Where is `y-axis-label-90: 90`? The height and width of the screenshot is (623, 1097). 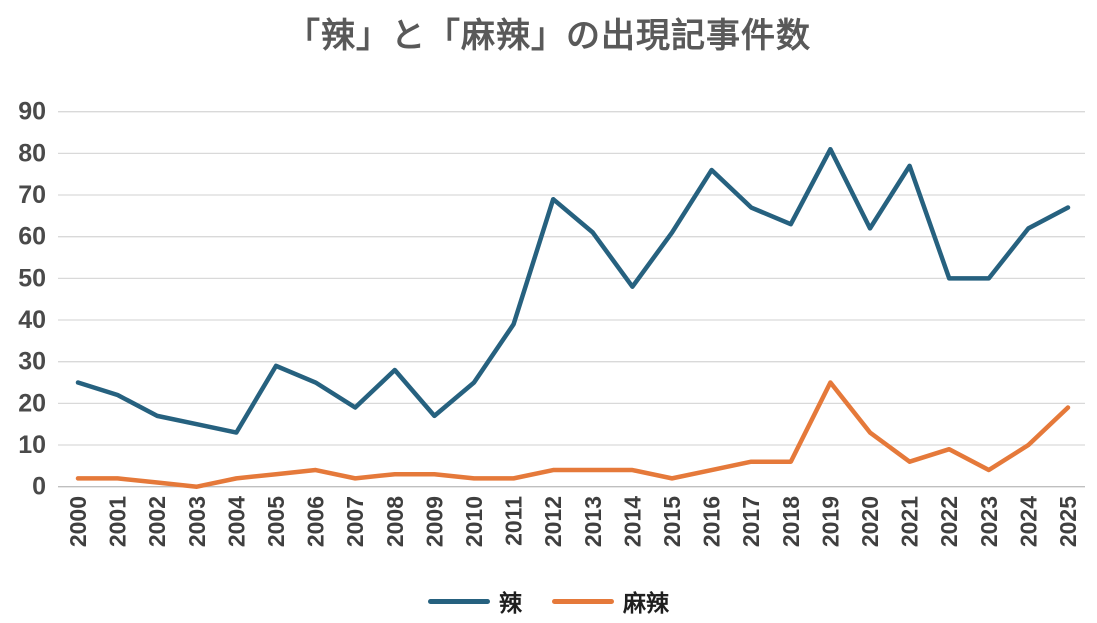
y-axis-label-90: 90 is located at coordinates (32, 112).